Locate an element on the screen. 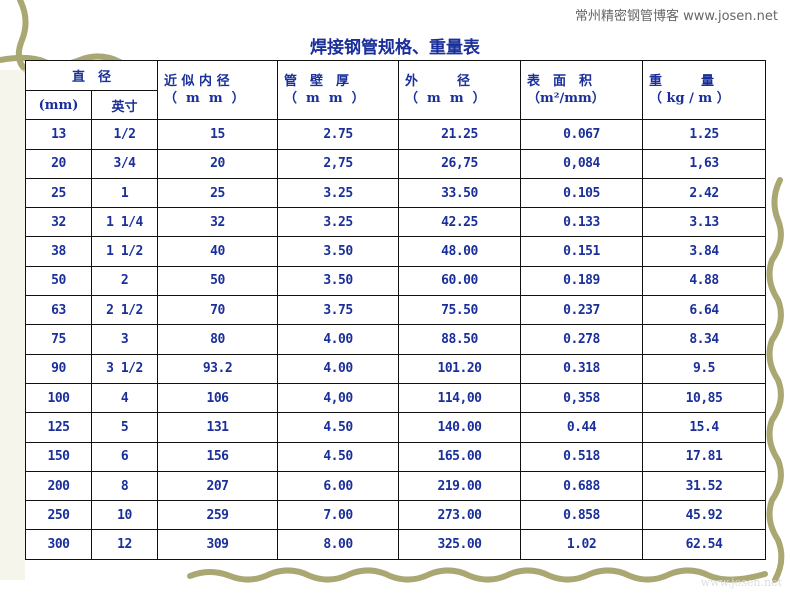  table-cell: 0.318 is located at coordinates (581, 368).